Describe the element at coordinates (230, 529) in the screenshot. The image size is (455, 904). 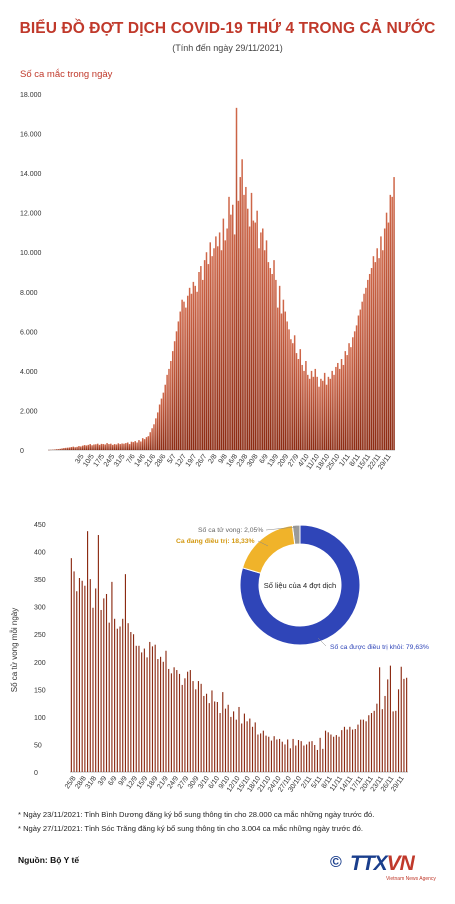
I see `donut-segment-label: Số ca tử vong: 2,05%` at that location.